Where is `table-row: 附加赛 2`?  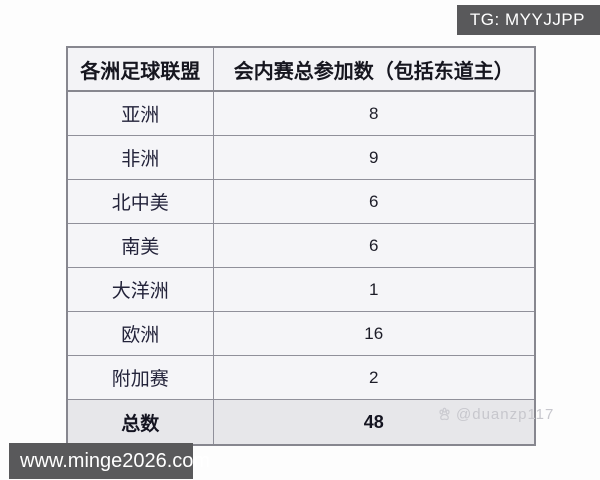
table-row: 附加赛 2 is located at coordinates (301, 377).